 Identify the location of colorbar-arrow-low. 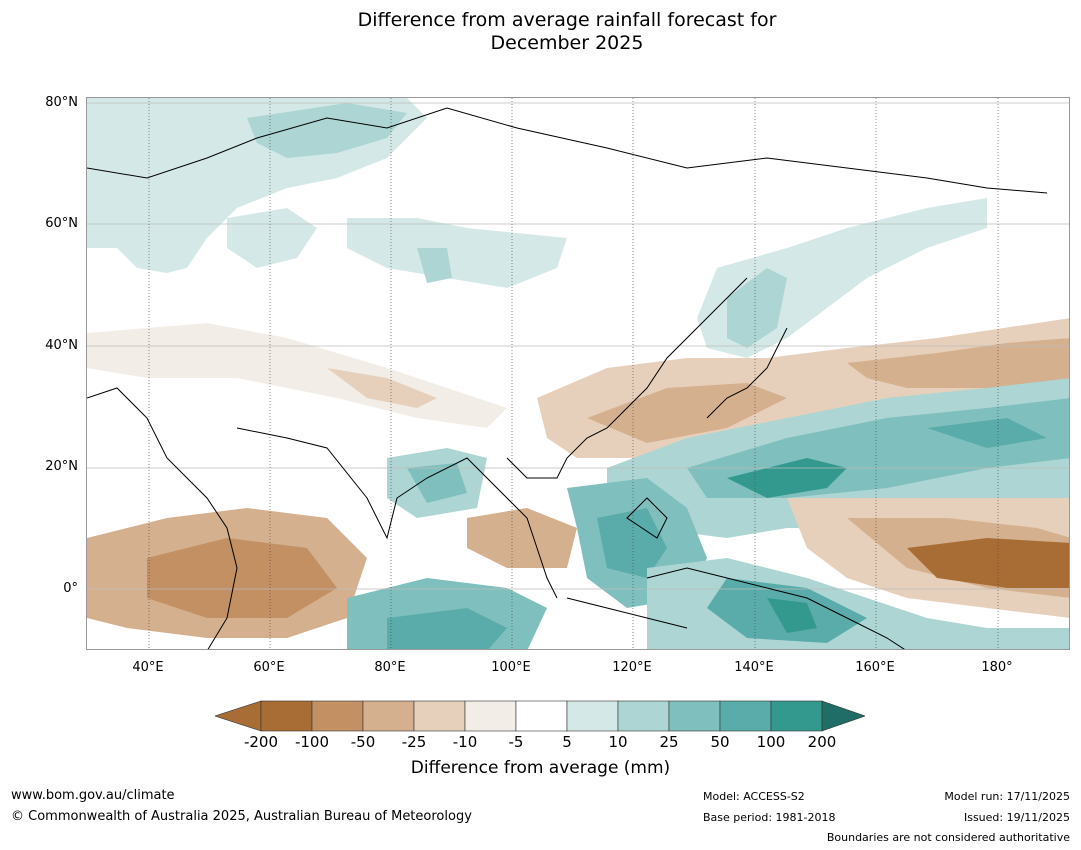
(238, 716).